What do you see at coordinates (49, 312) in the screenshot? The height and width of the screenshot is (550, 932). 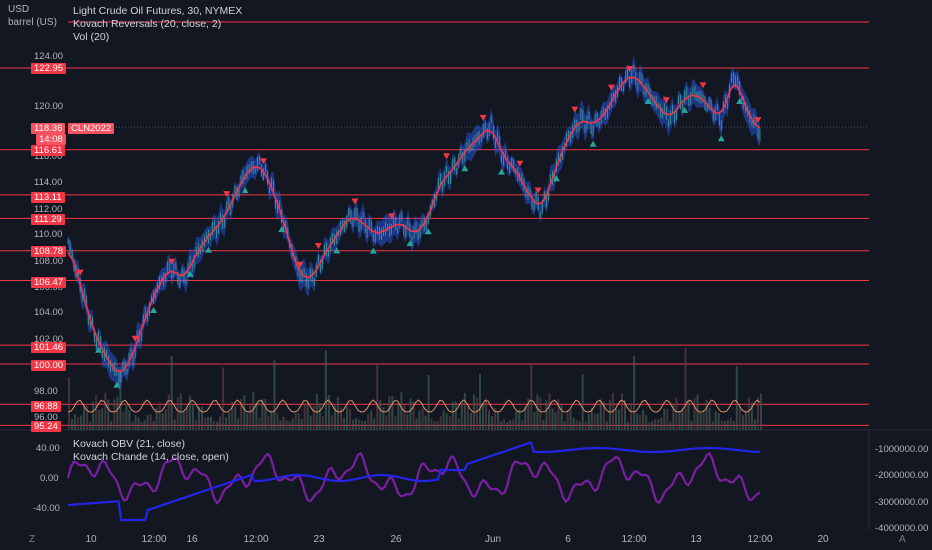 I see `y-tick: 104.00` at bounding box center [49, 312].